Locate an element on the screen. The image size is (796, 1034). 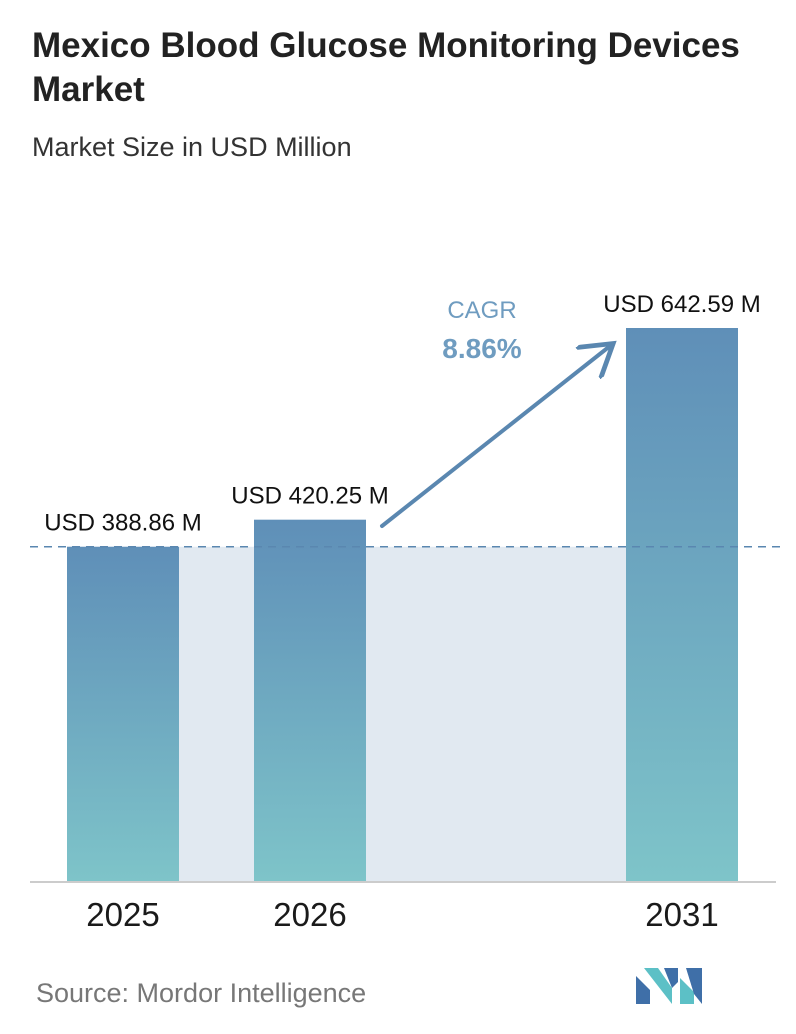
bar-2026 is located at coordinates (310, 700).